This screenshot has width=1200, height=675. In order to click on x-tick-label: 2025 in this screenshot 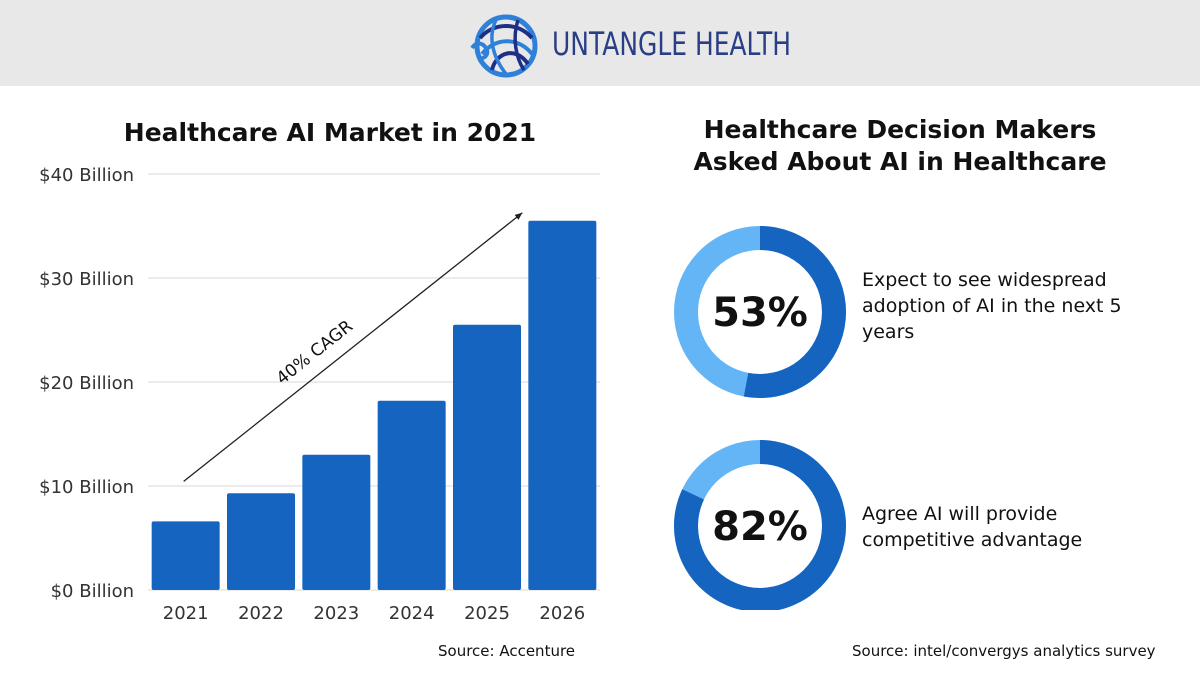, I will do `click(487, 613)`.